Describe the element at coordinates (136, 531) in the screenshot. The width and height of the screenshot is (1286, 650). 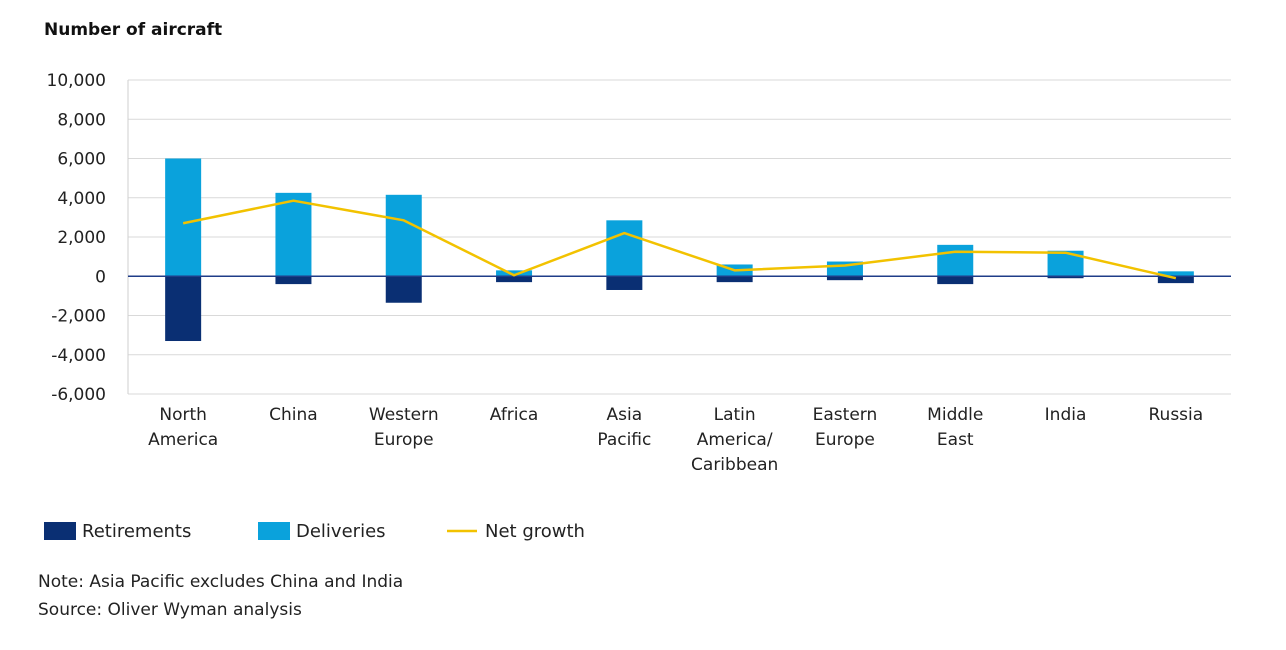
I see `legend-label: Retirements` at that location.